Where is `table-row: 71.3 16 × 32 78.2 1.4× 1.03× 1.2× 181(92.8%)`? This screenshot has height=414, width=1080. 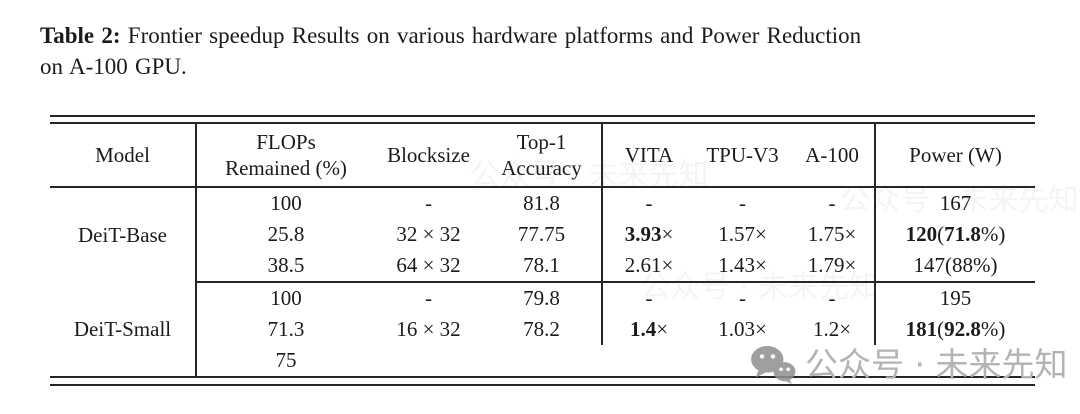 table-row: 71.3 16 × 32 78.2 1.4× 1.03× 1.2× 181(92.8%) is located at coordinates (542, 329).